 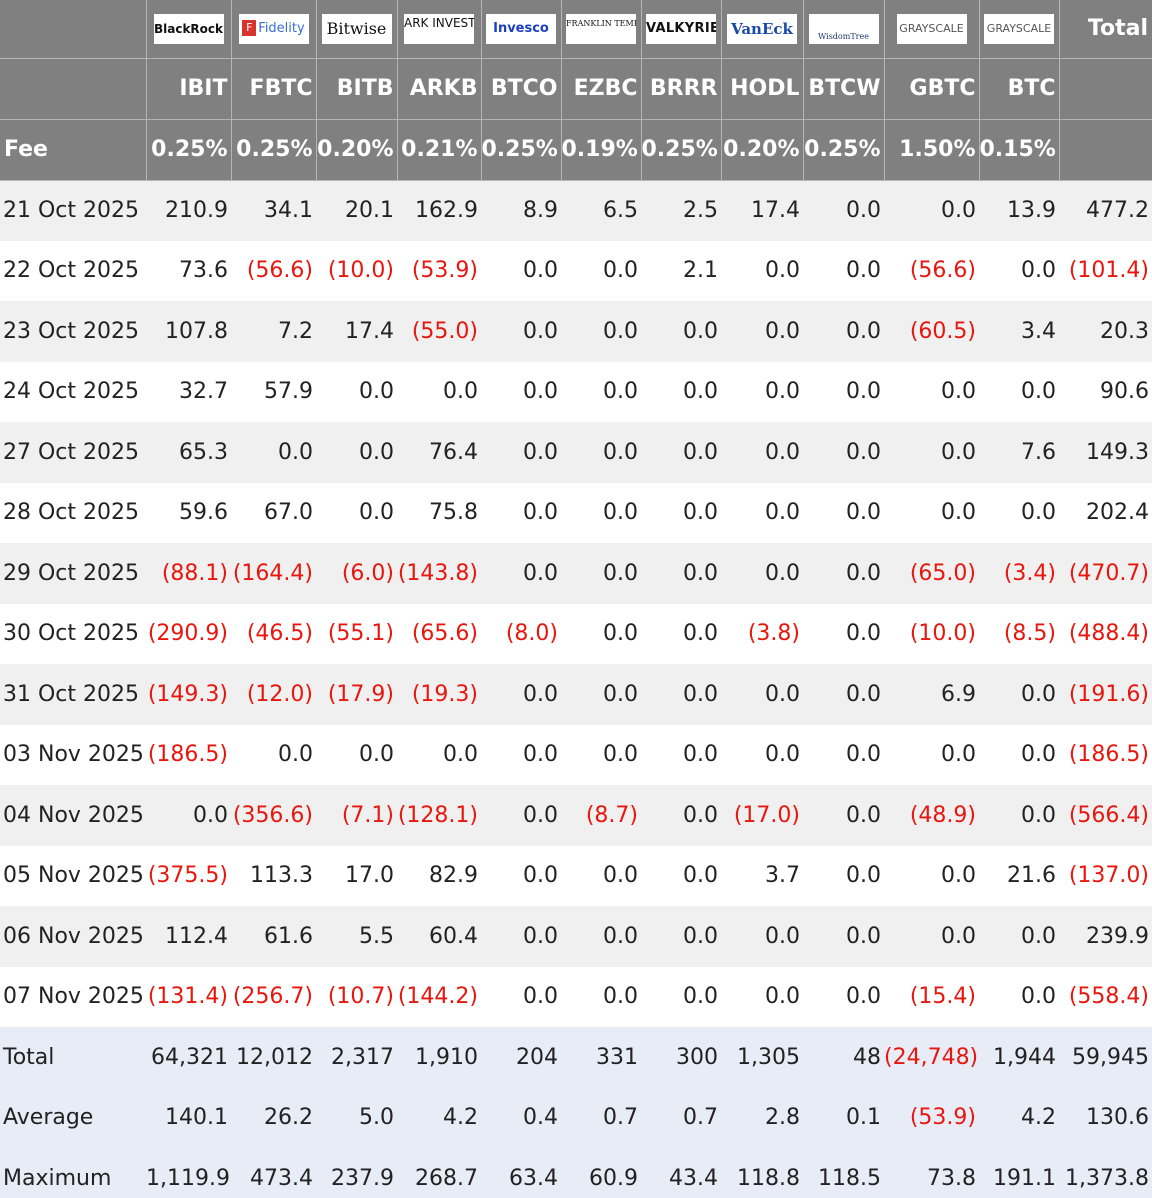 I want to click on fee-value: 1.50%, so click(x=932, y=150).